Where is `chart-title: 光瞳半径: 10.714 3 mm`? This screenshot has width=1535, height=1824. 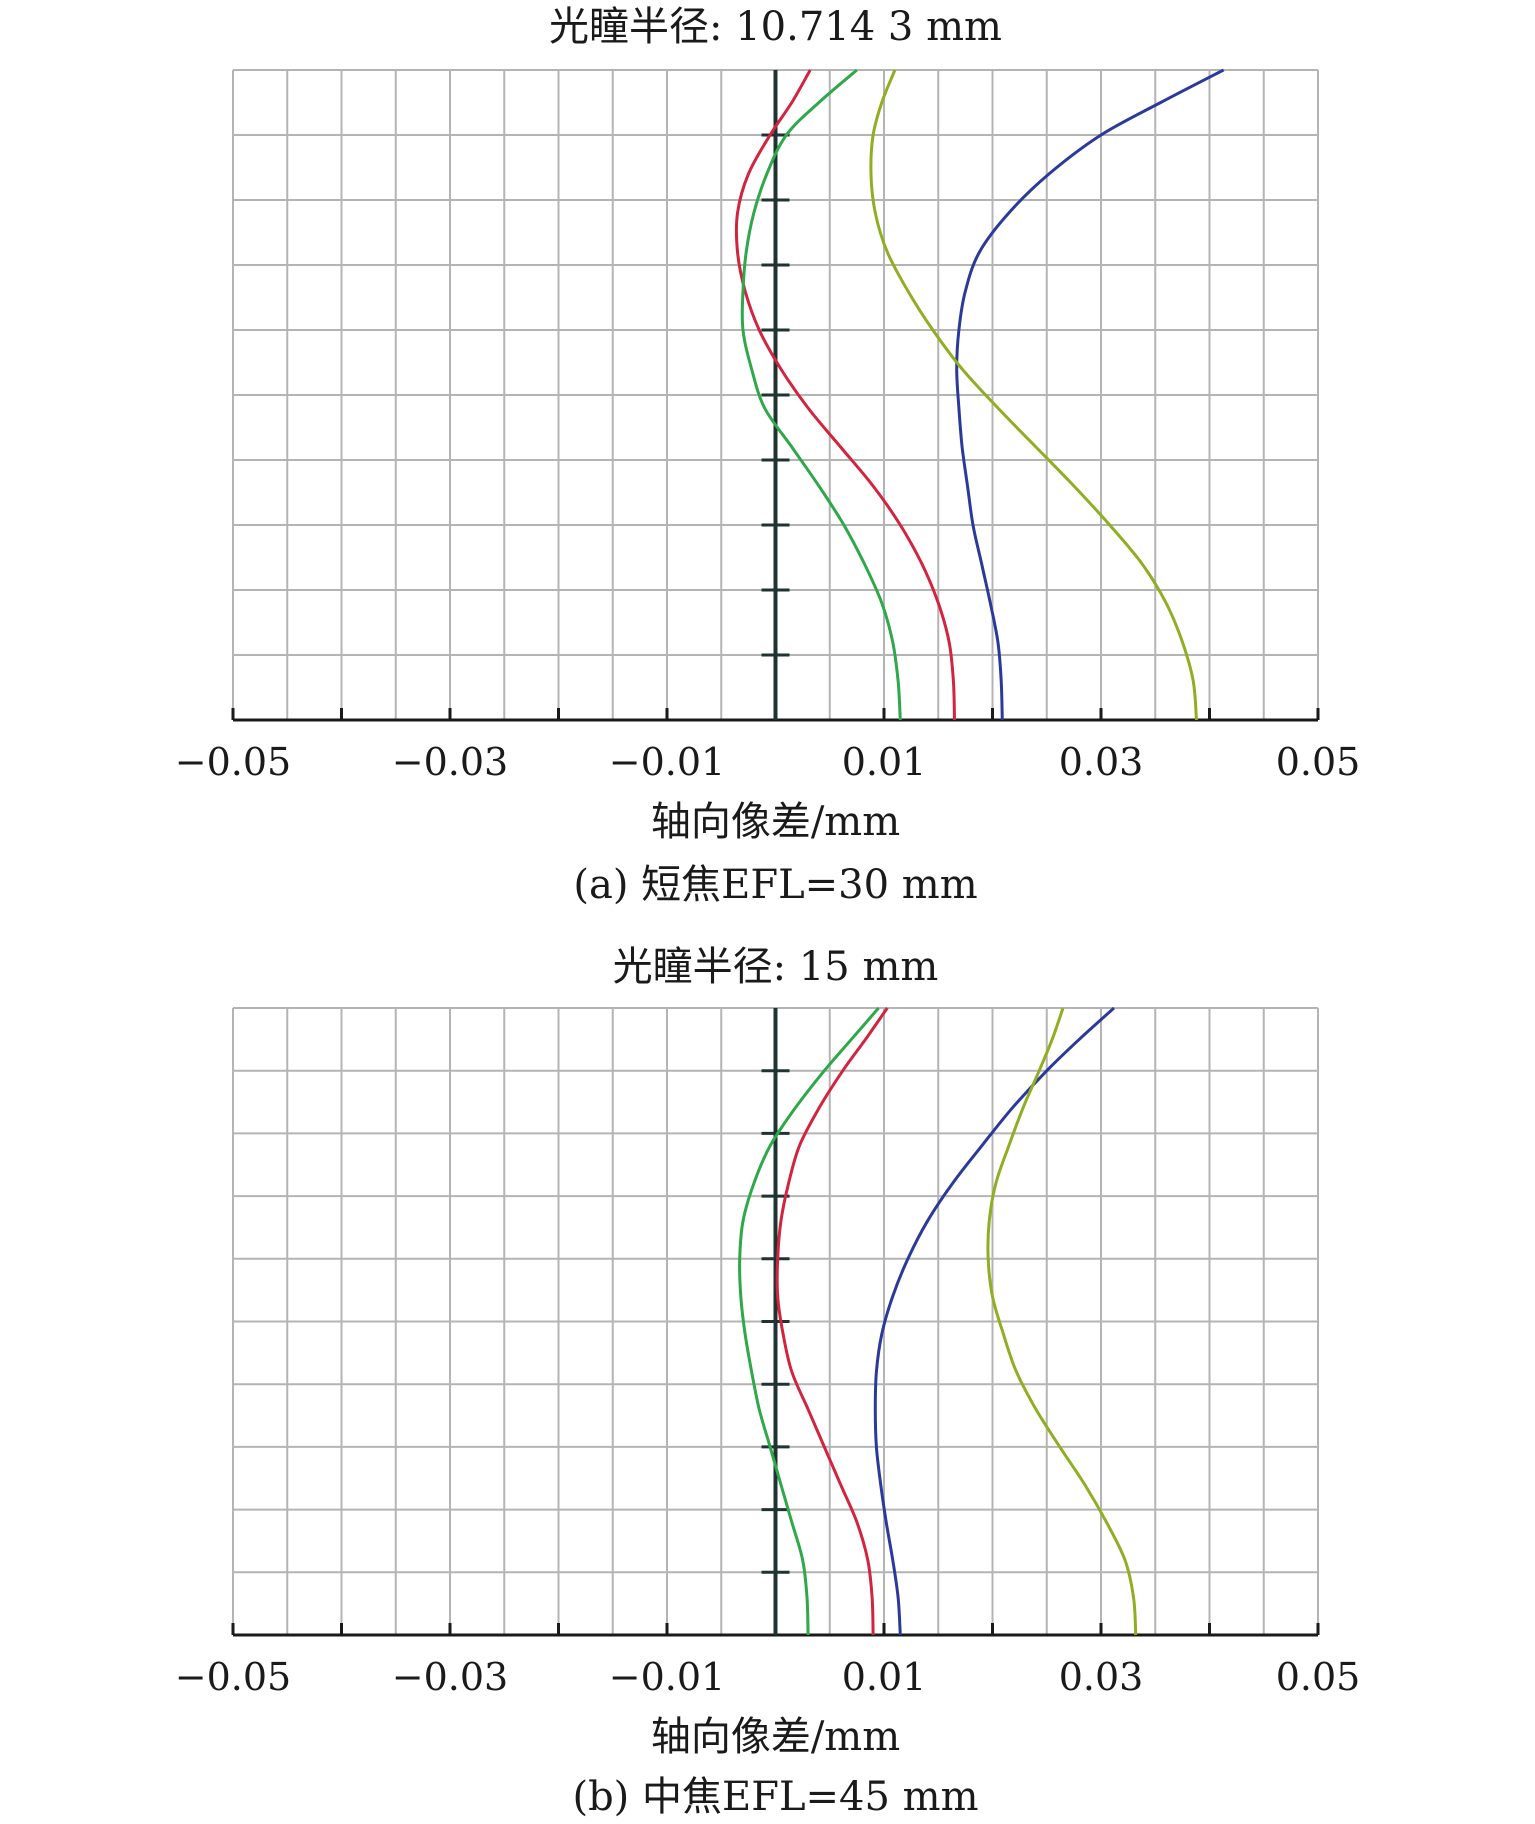
chart-title: 光瞳半径: 10.714 3 mm is located at coordinates (775, 27).